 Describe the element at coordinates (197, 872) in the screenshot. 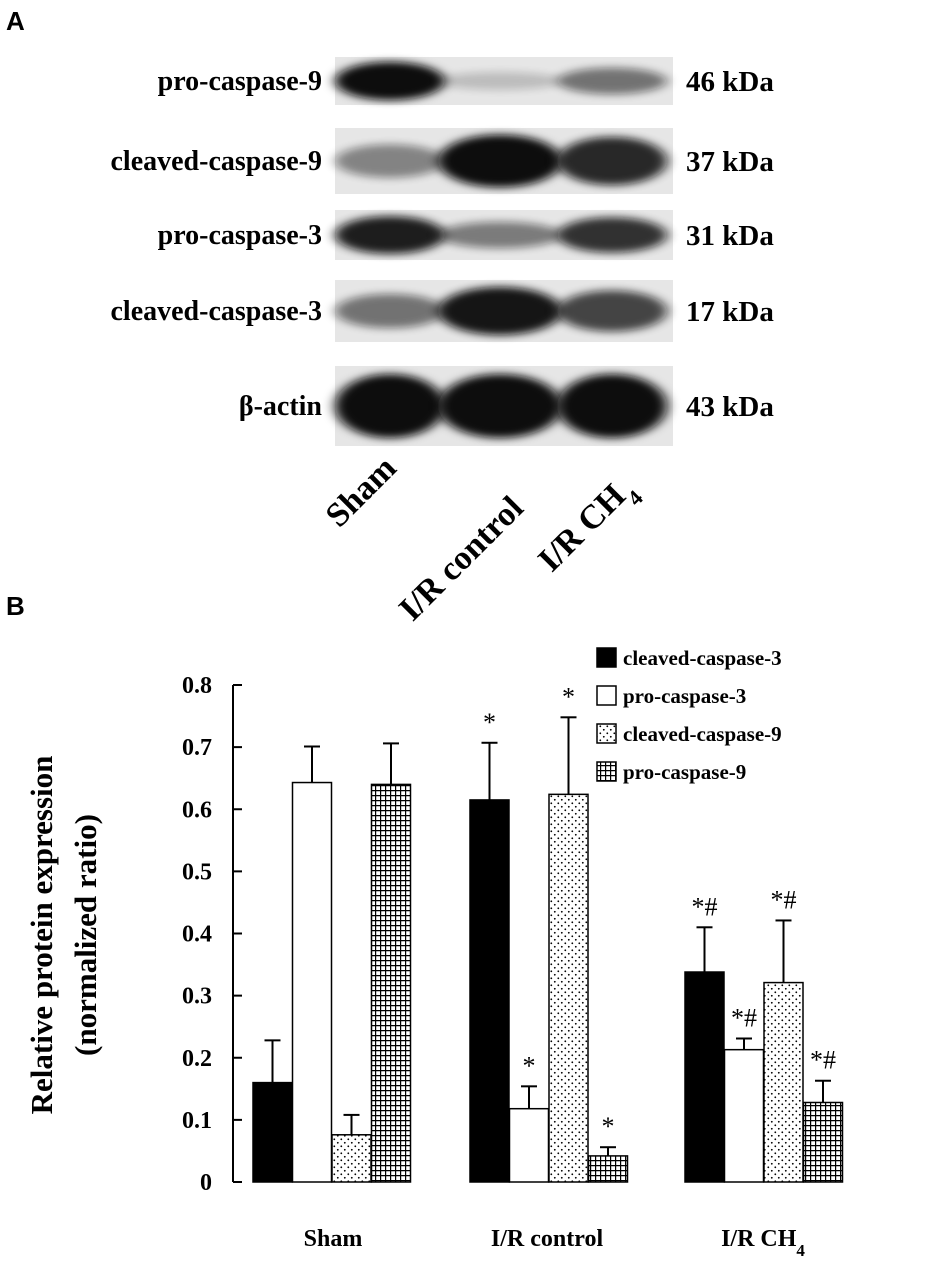

I see `y-tick-label: 0.5` at that location.